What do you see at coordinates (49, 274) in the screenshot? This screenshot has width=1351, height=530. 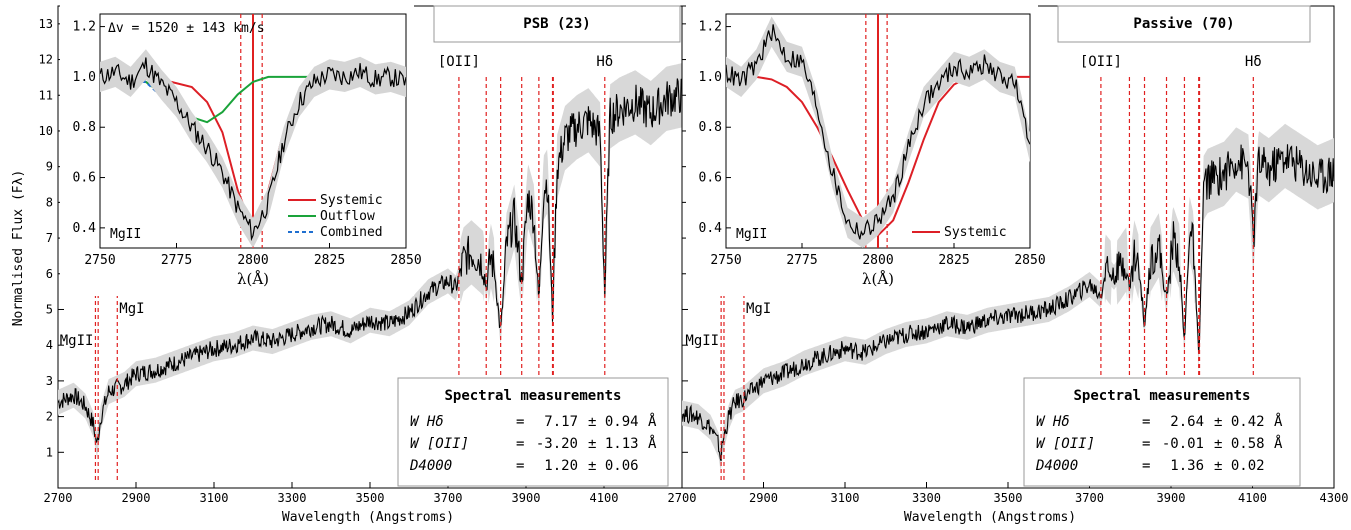 I see `y-tick-label: 6` at bounding box center [49, 274].